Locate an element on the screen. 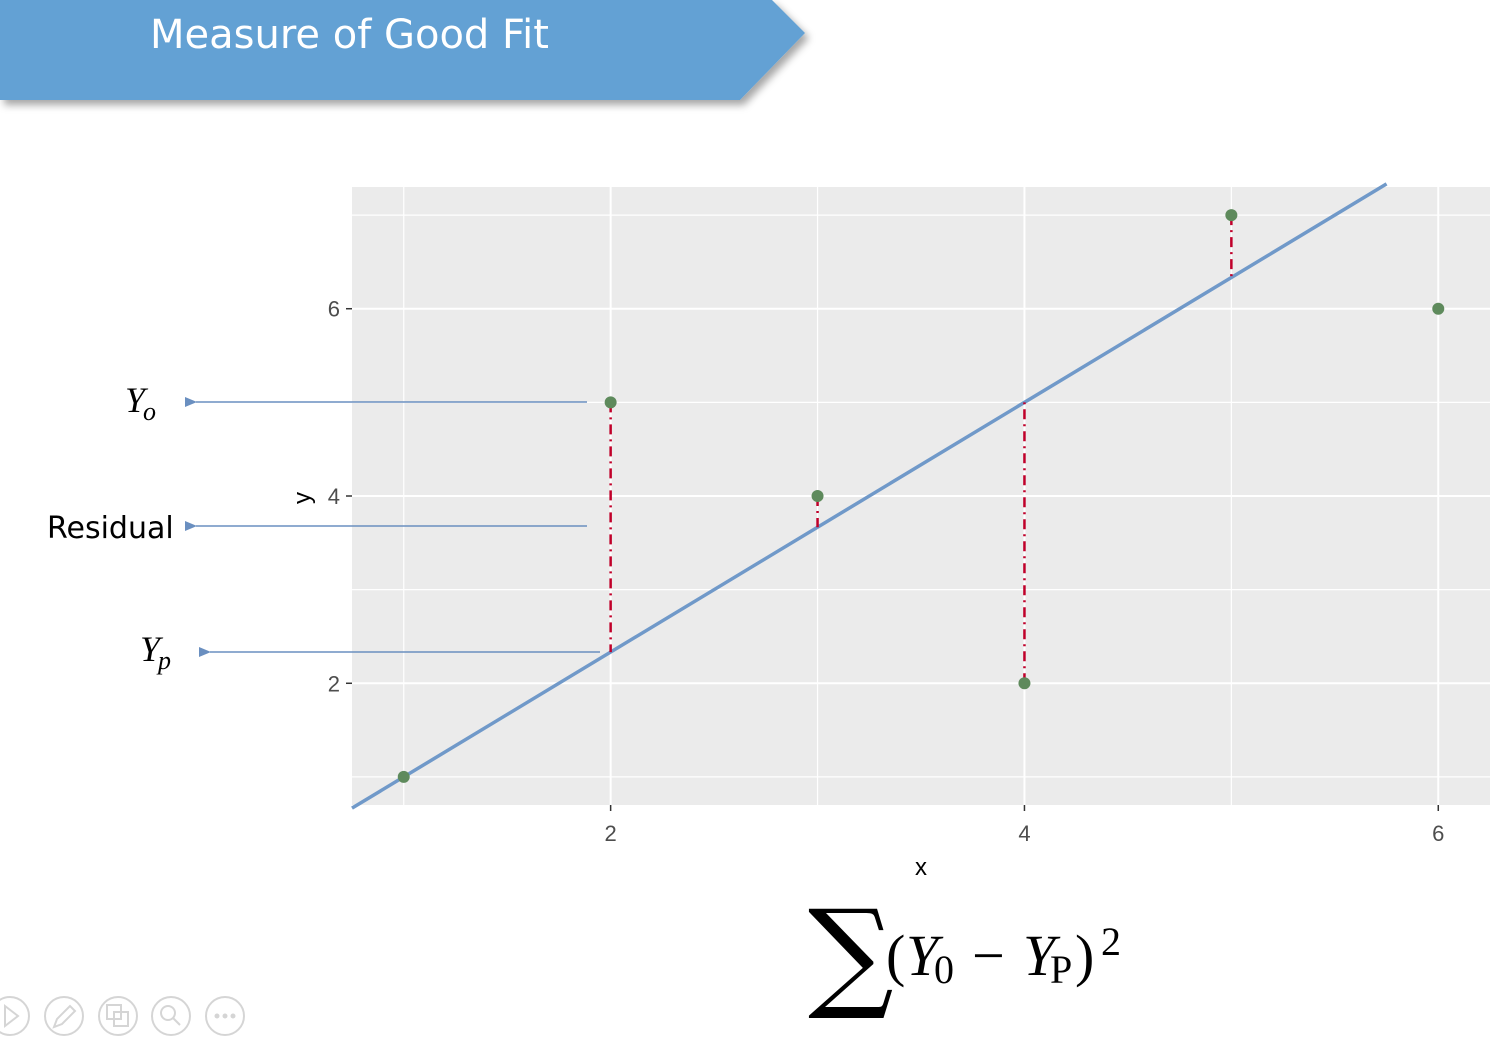 The height and width of the screenshot is (1040, 1499). slide-title: Measure of Good Fit is located at coordinates (349, 35).